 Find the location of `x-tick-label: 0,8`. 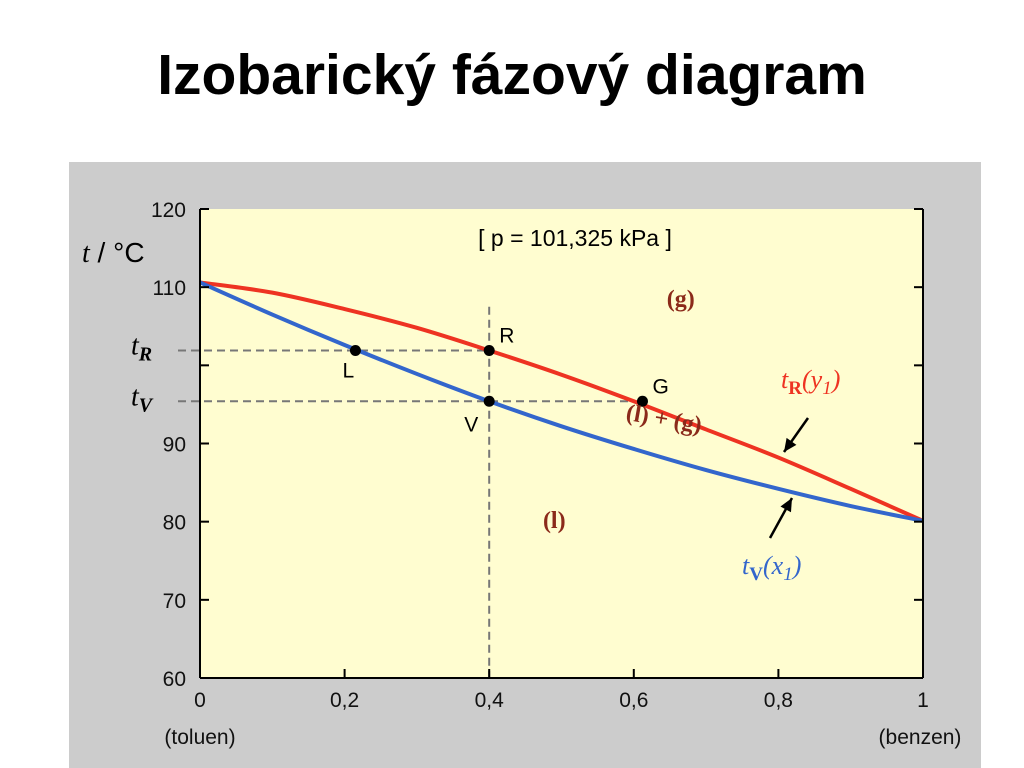

x-tick-label: 0,8 is located at coordinates (778, 700).